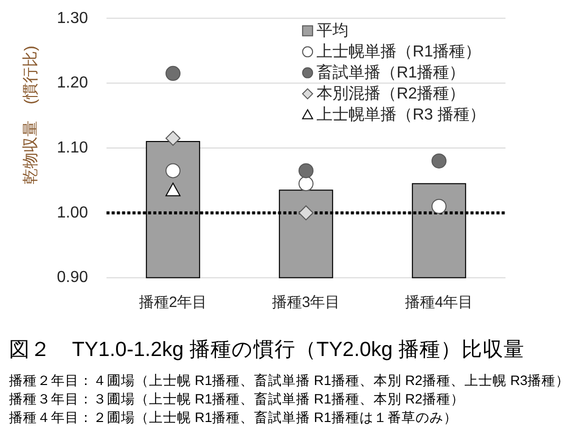  What do you see at coordinates (289, 380) in the screenshot?
I see `note: 播種２年目：４圃場（上士幌 R1播種、畜試単播 R1播種、本別 R2播種、上士幌 R3播種）` at bounding box center [289, 380].